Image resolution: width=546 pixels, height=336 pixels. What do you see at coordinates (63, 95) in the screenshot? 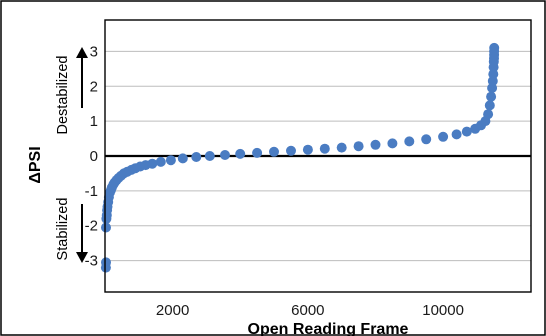
I see `destabilized-label: Destabilized` at bounding box center [63, 95].